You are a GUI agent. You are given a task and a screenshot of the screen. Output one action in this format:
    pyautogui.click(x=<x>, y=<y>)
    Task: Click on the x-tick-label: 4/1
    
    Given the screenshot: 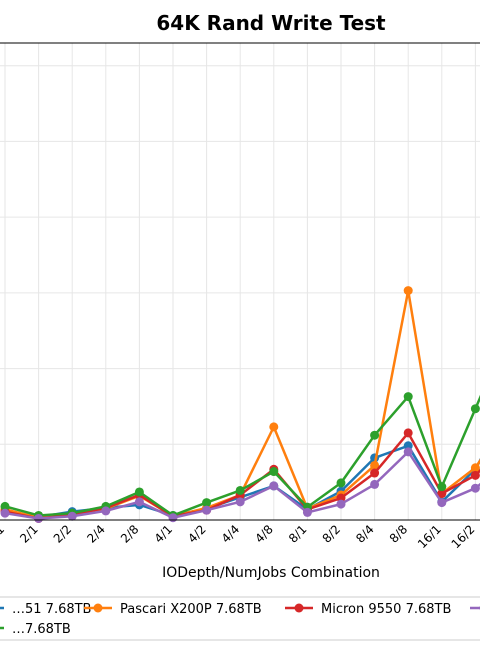 What is the action you would take?
    pyautogui.click(x=164, y=534)
    